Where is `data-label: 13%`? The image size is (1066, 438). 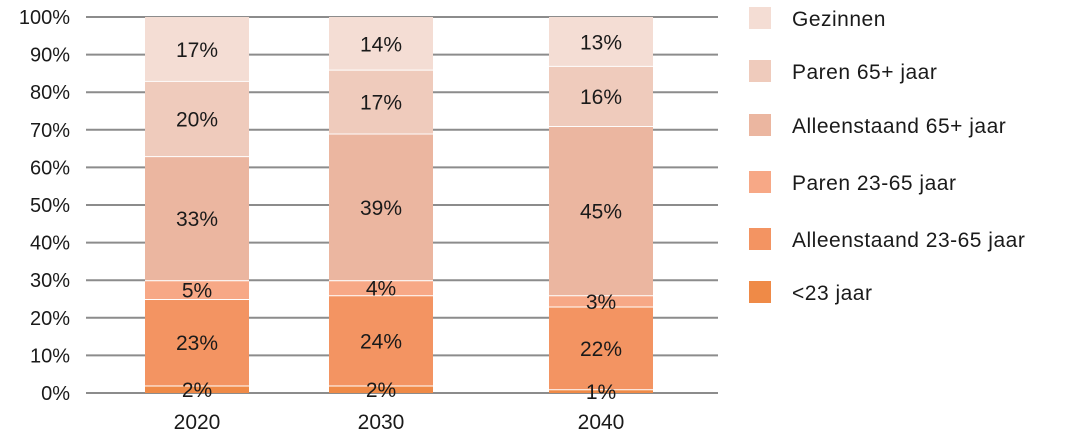
data-label: 13% is located at coordinates (601, 42).